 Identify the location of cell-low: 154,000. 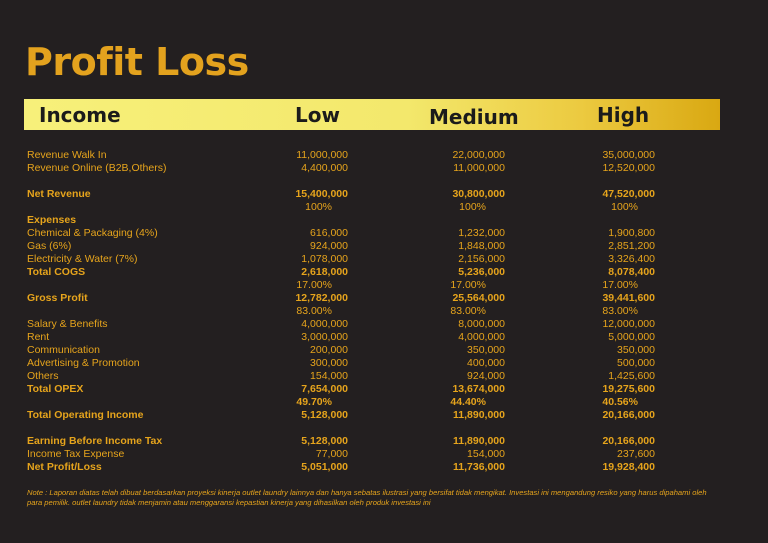
(329, 376).